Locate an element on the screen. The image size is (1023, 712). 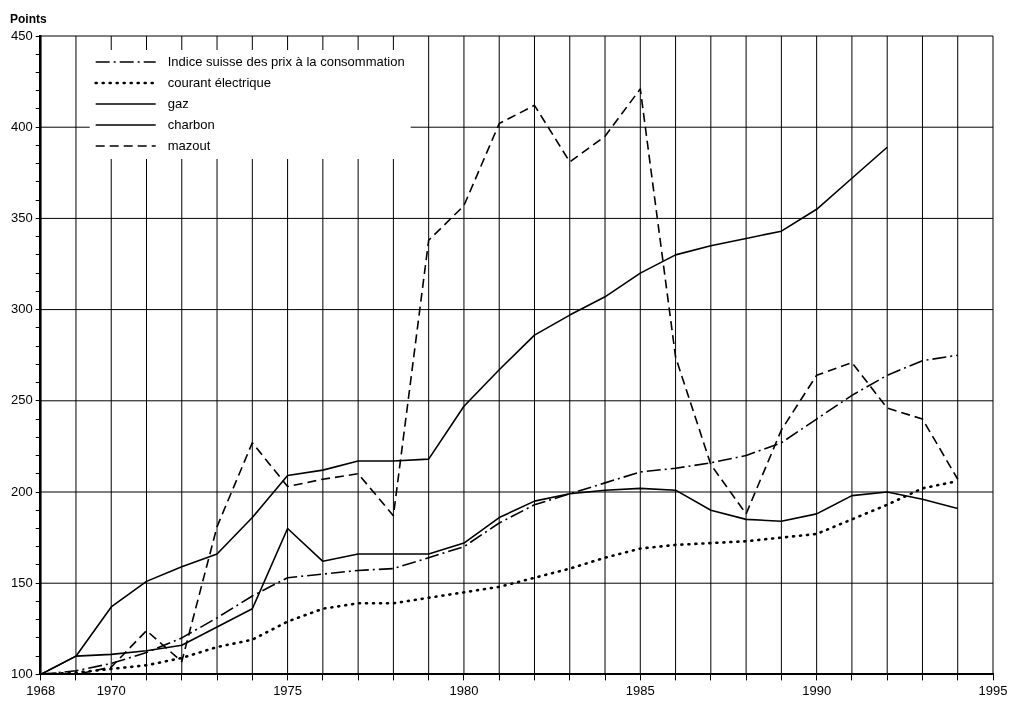
legend-label: charbon is located at coordinates (191, 124).